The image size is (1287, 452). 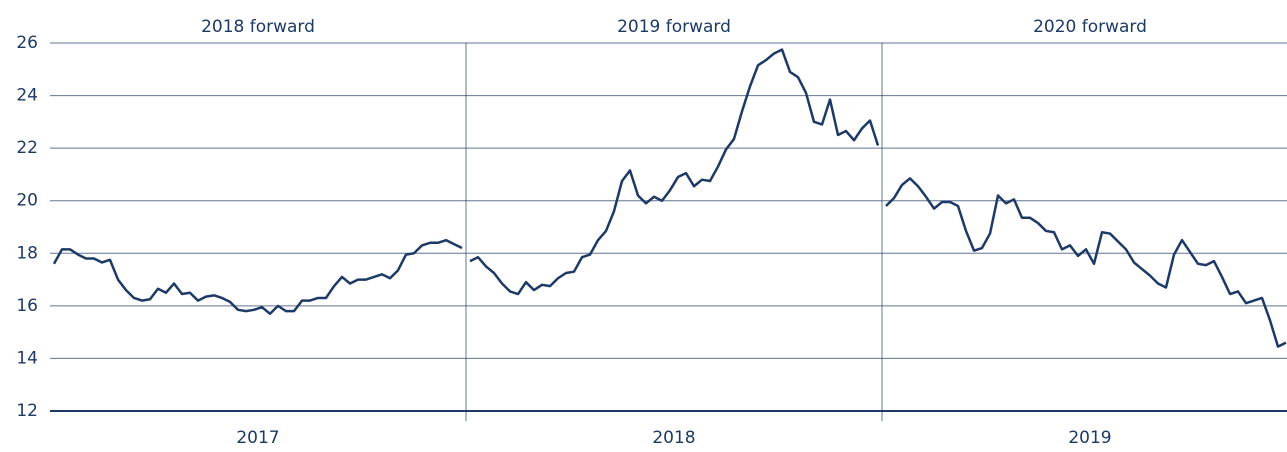 What do you see at coordinates (1089, 438) in the screenshot?
I see `x-axis-label: 2019` at bounding box center [1089, 438].